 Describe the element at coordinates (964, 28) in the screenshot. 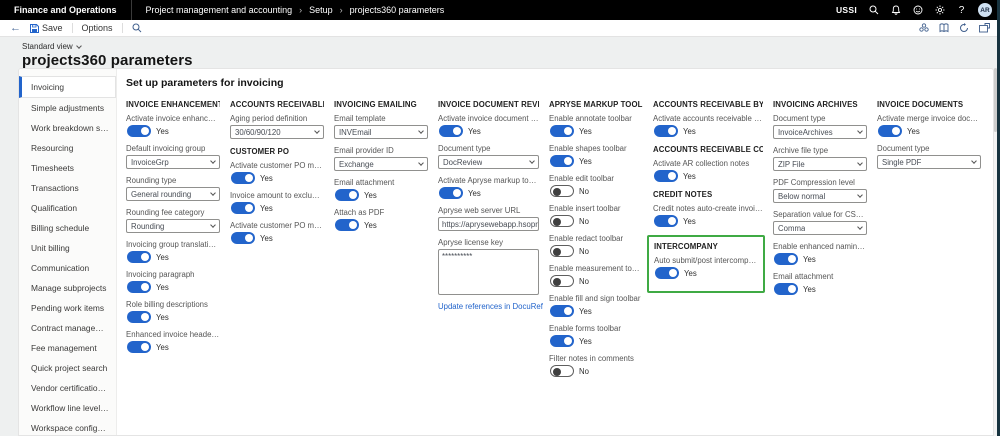

I see `refresh-icon` at that location.